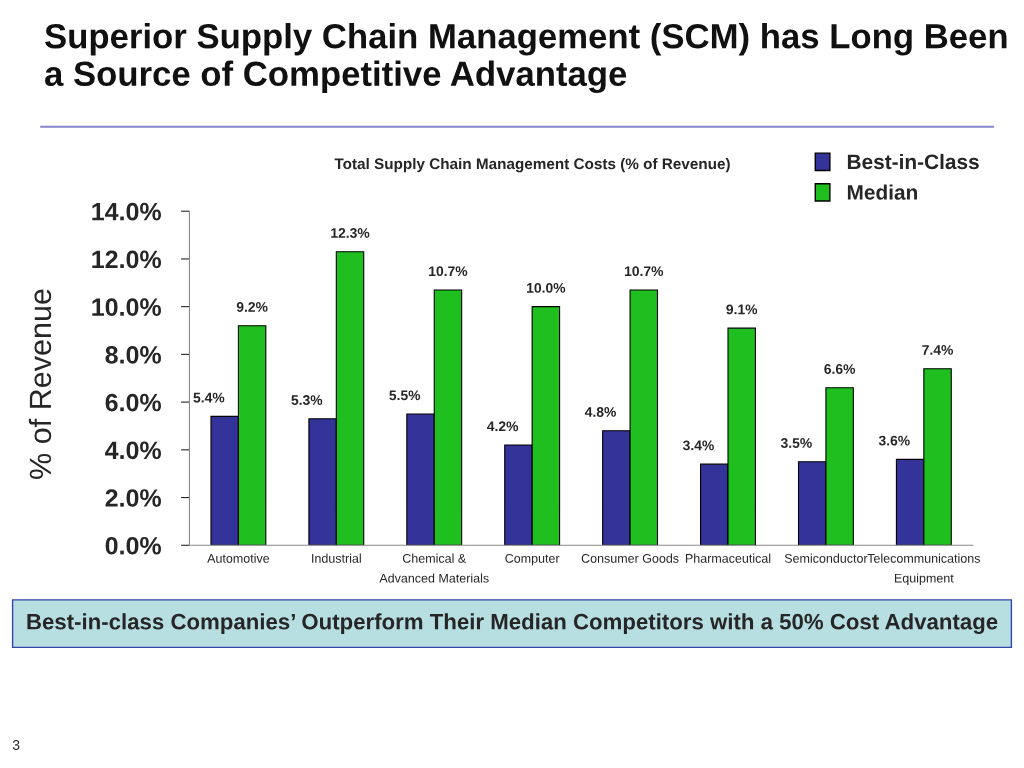  What do you see at coordinates (133, 498) in the screenshot?
I see `y-tick-label: 2.0%` at bounding box center [133, 498].